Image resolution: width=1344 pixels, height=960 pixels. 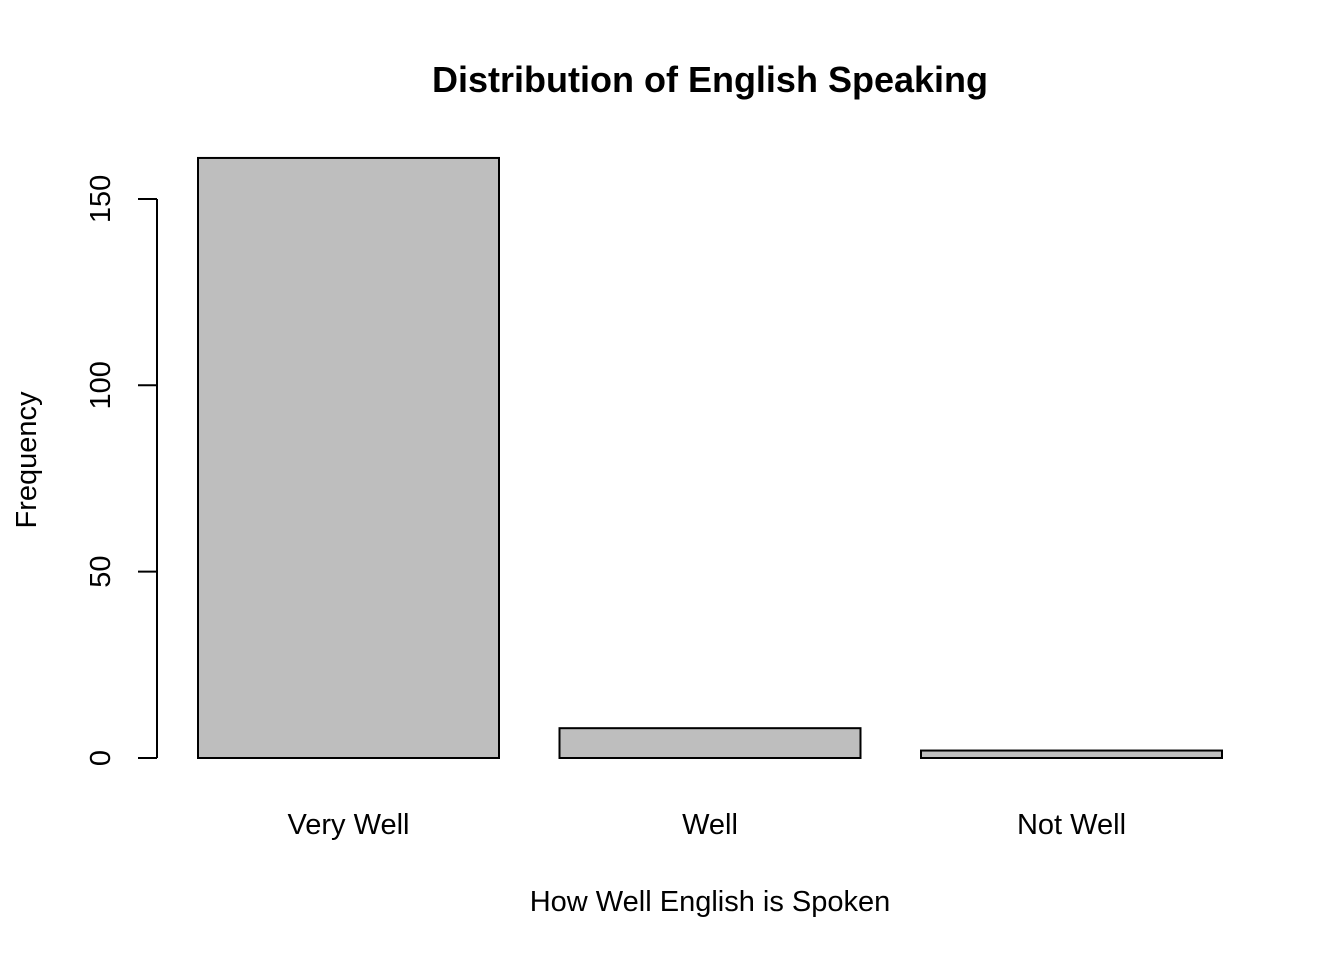 I want to click on x-tick-label: Very Well, so click(x=349, y=825).